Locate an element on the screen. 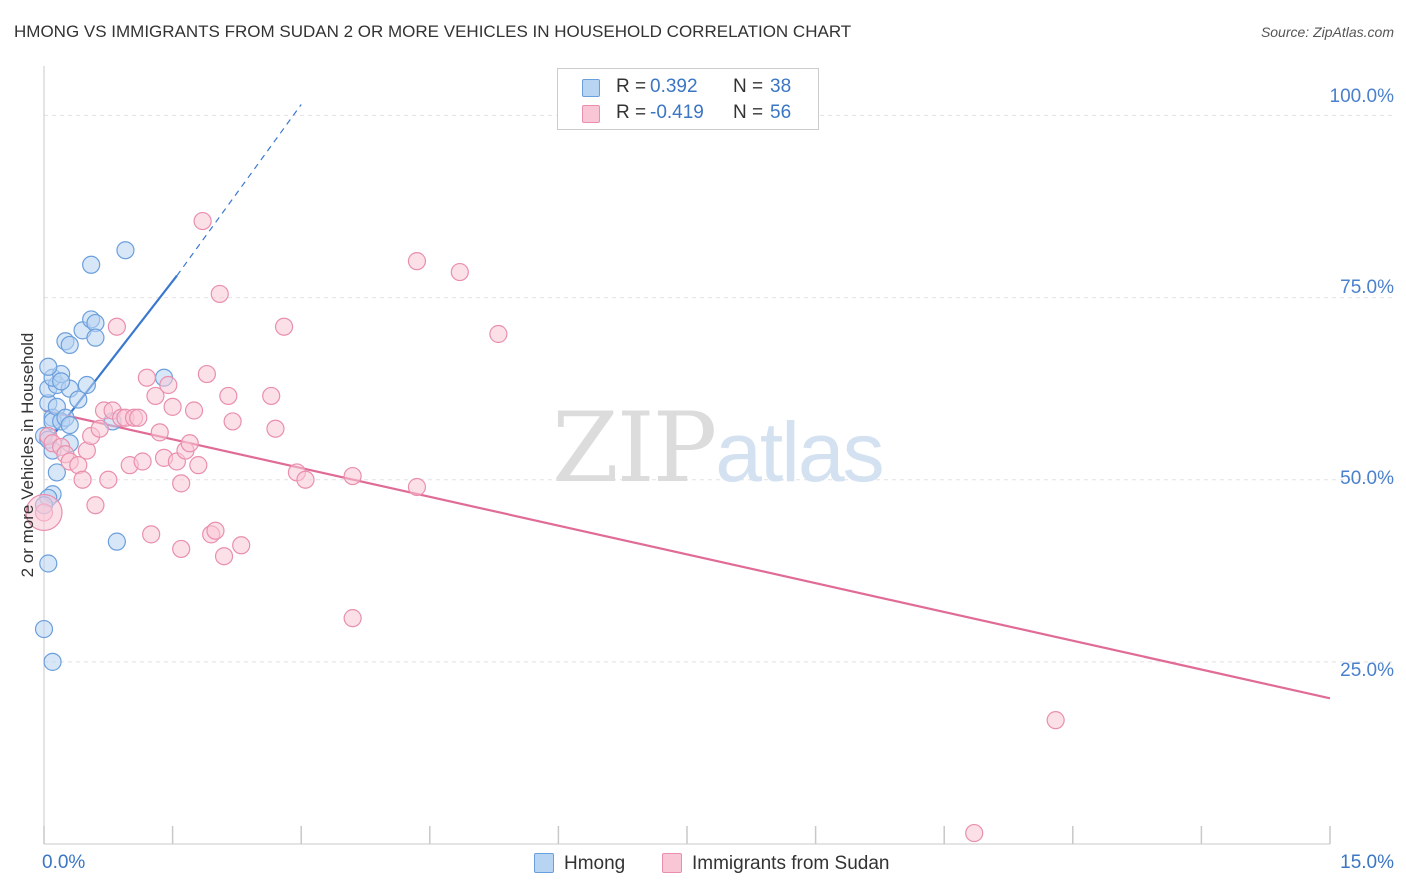 The height and width of the screenshot is (892, 1406). y-axis-label: 2 or more Vehicles in Household is located at coordinates (27, 455).